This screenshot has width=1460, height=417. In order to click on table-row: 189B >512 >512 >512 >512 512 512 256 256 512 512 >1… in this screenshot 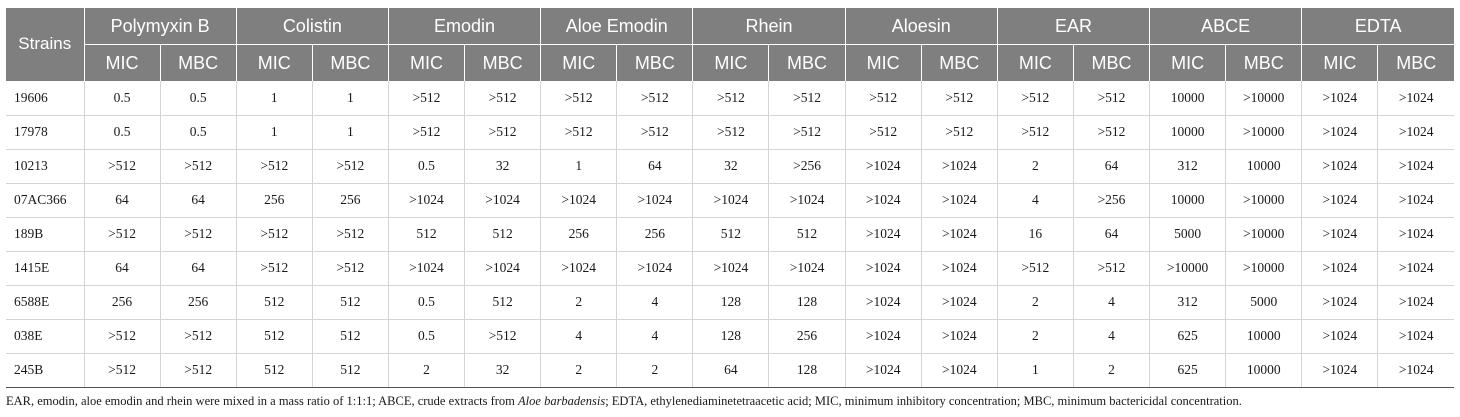, I will do `click(730, 234)`.